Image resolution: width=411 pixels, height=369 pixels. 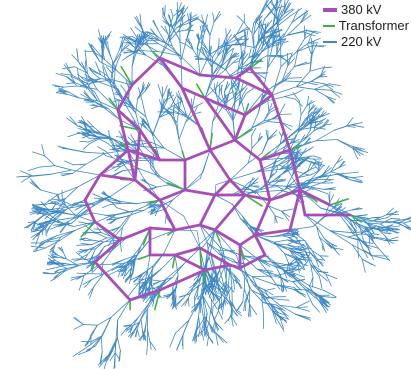 I want to click on legend-label-220kv: 220 kV, so click(x=361, y=41).